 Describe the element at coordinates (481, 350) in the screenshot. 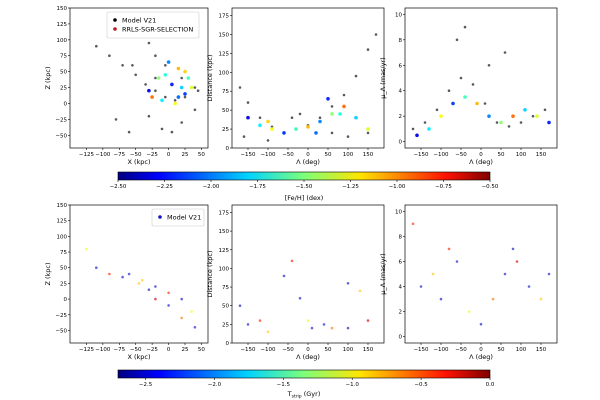

I see `x-tick-label: 0` at that location.